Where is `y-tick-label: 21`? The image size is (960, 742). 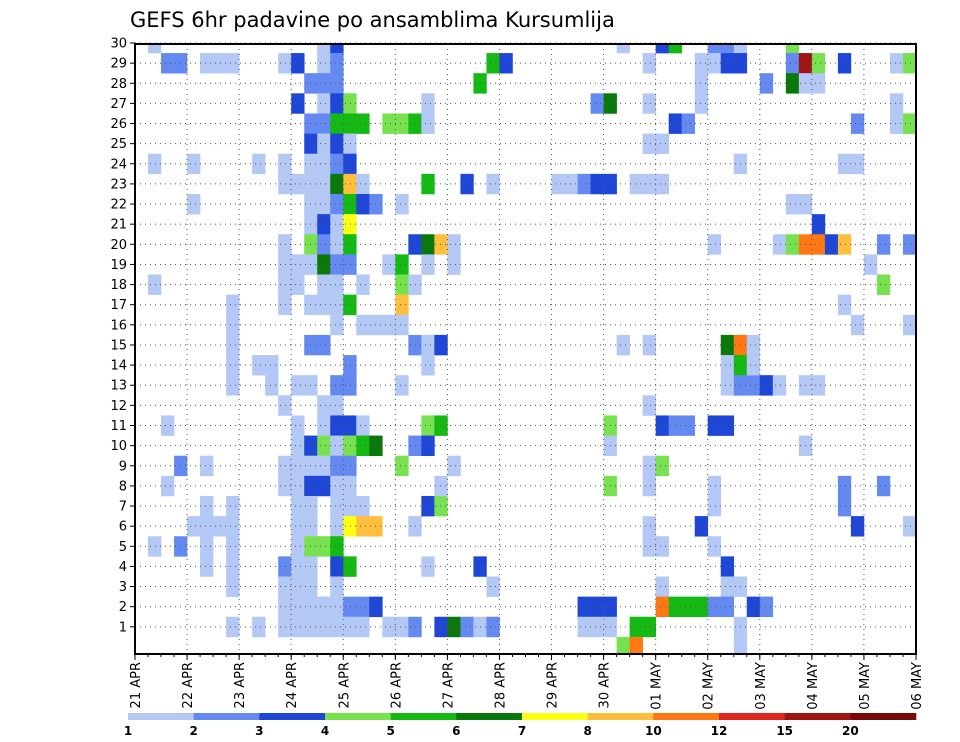
y-tick-label: 21 is located at coordinates (118, 225).